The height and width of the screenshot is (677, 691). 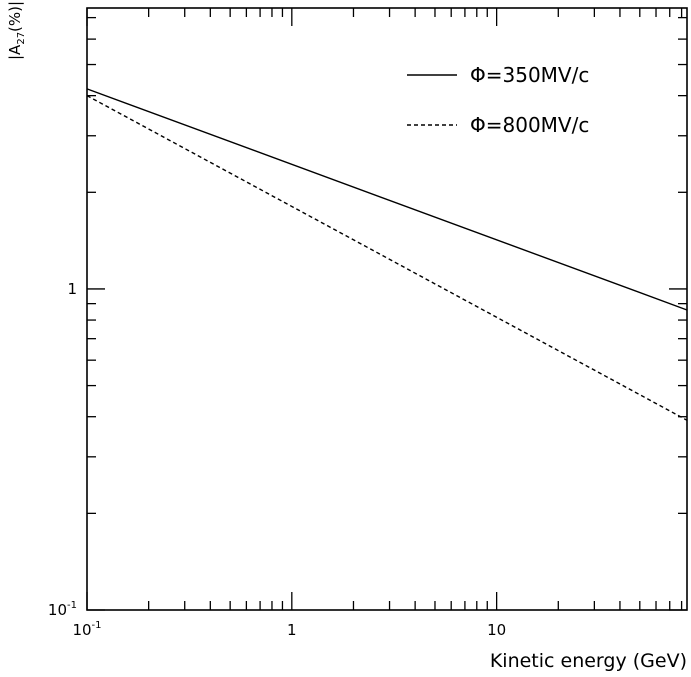 What do you see at coordinates (529, 75) in the screenshot?
I see `legend-label-1: Φ=350MV/c` at bounding box center [529, 75].